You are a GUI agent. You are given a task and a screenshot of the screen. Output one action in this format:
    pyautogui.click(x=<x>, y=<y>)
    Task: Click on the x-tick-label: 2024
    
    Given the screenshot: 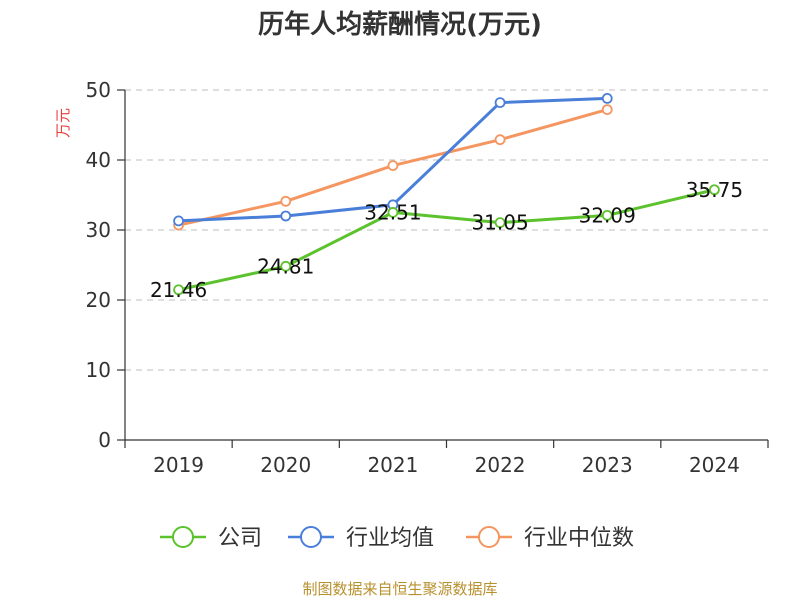 What is the action you would take?
    pyautogui.click(x=714, y=465)
    